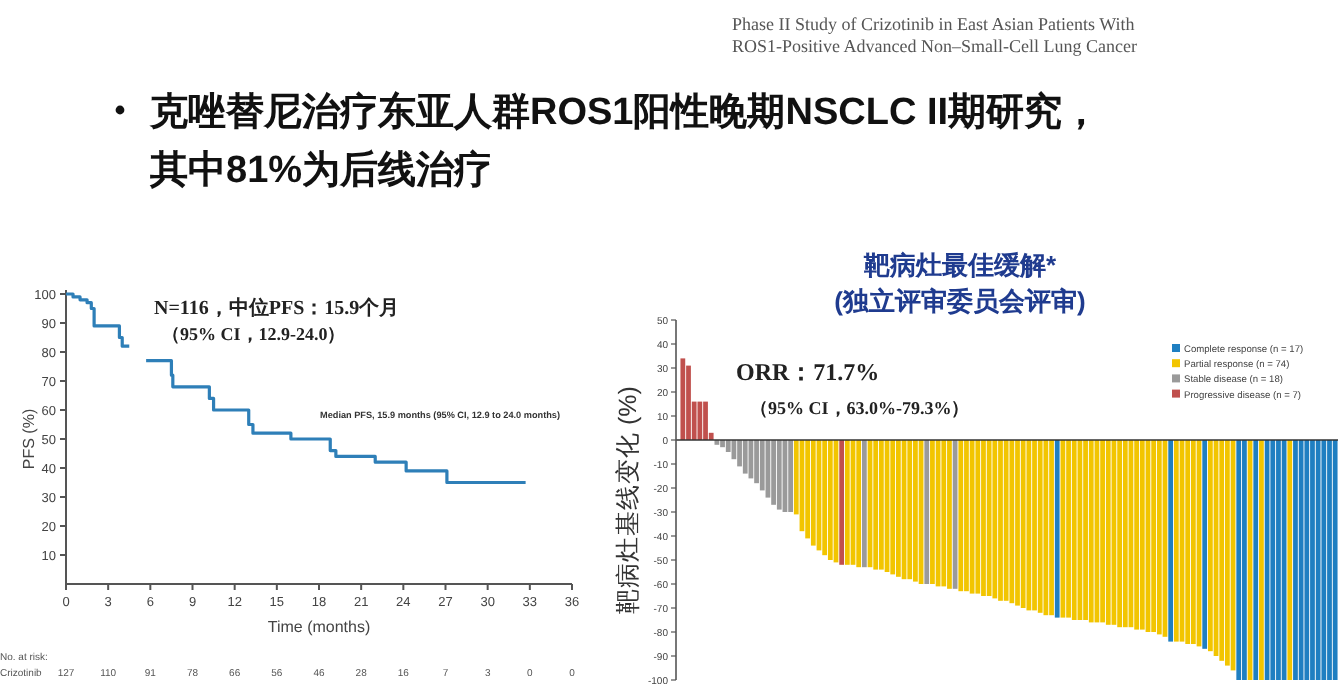  Describe the element at coordinates (808, 372) in the screenshot. I see `annotation: ORR：71.7%` at that location.